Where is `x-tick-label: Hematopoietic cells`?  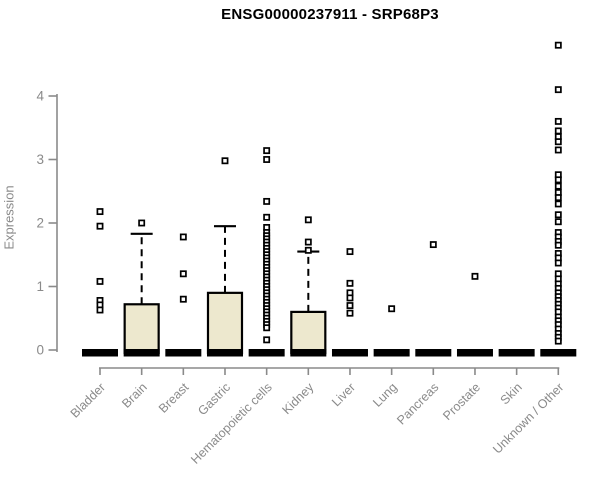
x-tick-label: Hematopoietic cells is located at coordinates (231, 423).